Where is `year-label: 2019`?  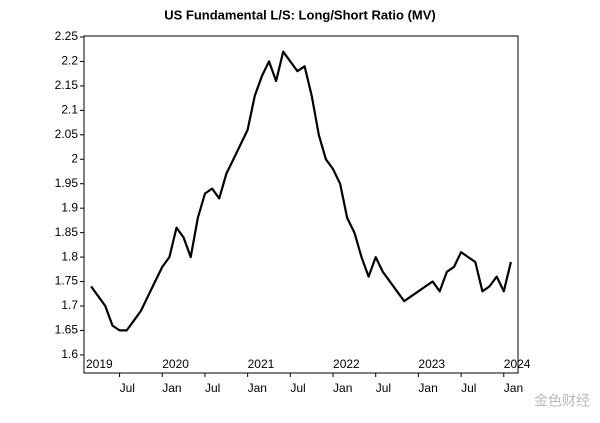
year-label: 2019 is located at coordinates (99, 364).